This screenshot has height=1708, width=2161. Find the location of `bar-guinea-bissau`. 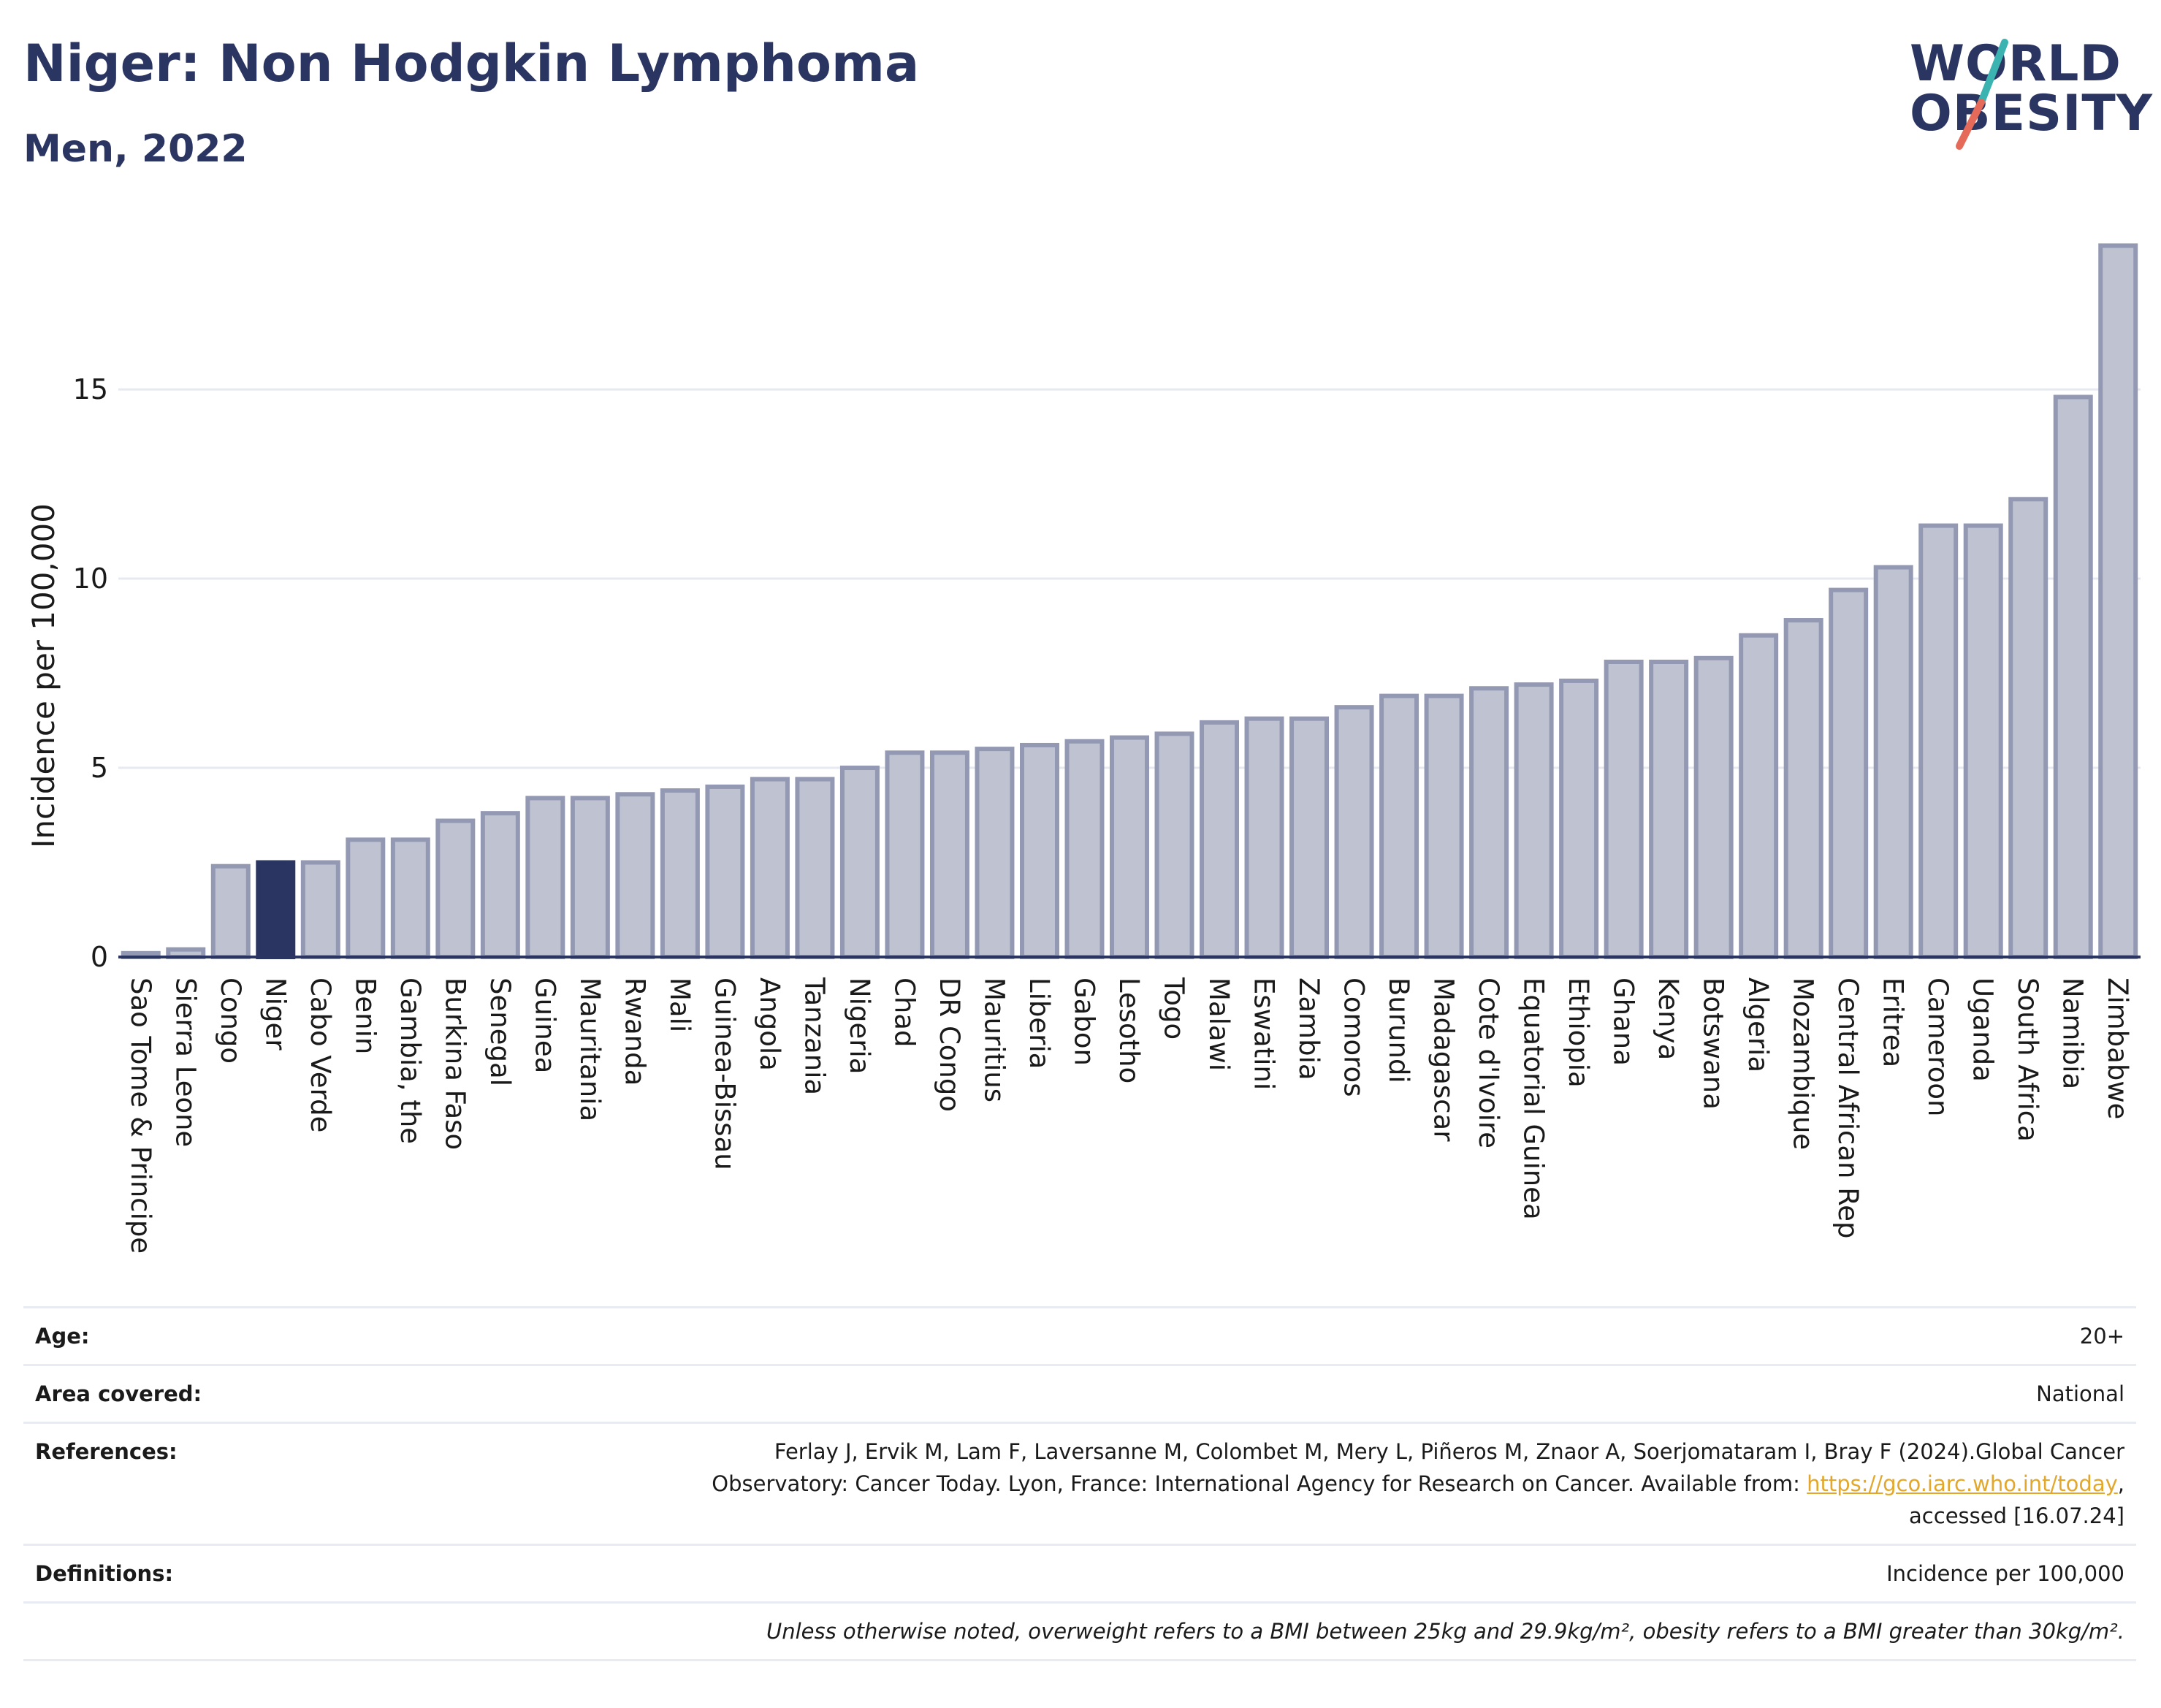

bar-guinea-bissau is located at coordinates (725, 872).